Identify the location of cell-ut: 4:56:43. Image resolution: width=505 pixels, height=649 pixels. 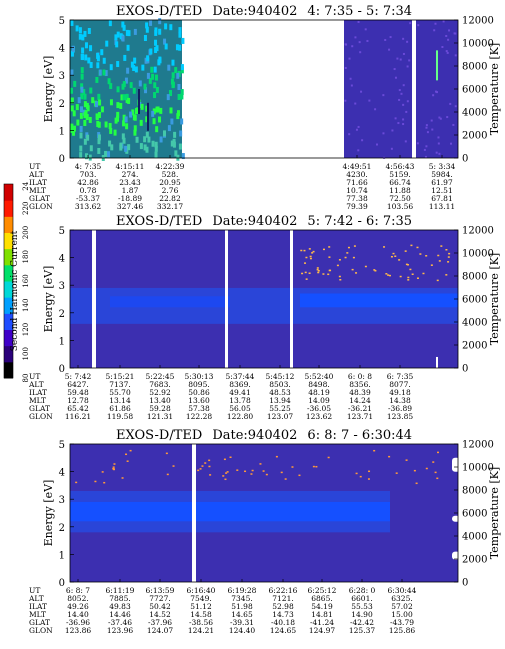
(400, 166).